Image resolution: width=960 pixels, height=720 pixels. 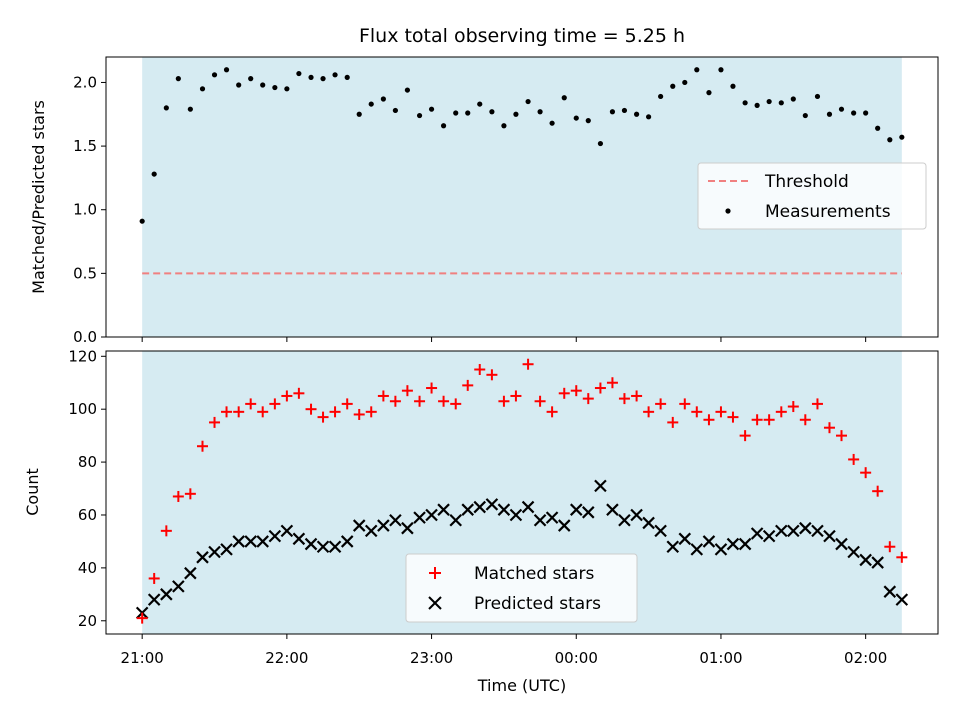 What do you see at coordinates (728, 211) in the screenshot?
I see `legend-measurements-swatch` at bounding box center [728, 211].